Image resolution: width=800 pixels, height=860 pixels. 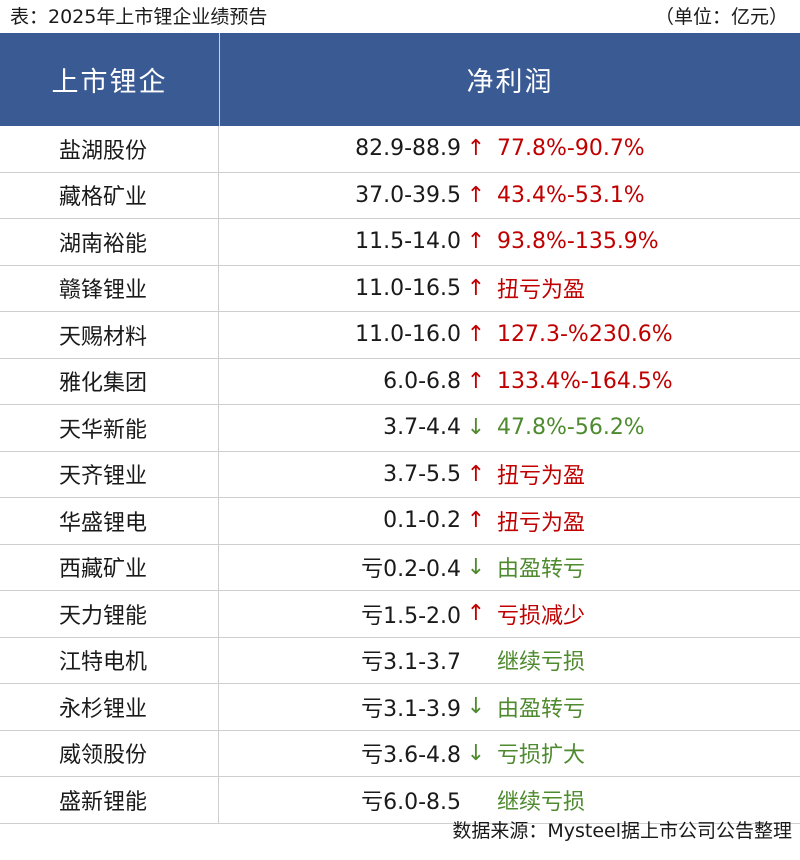 What do you see at coordinates (109, 428) in the screenshot?
I see `company-name: 天华新能` at bounding box center [109, 428].